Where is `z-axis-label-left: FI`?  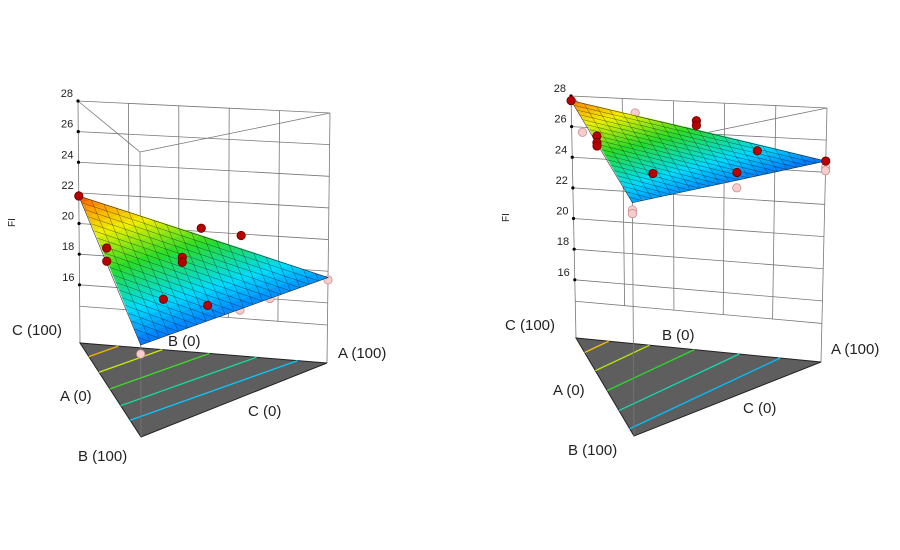
z-axis-label-left: FI is located at coordinates (12, 222).